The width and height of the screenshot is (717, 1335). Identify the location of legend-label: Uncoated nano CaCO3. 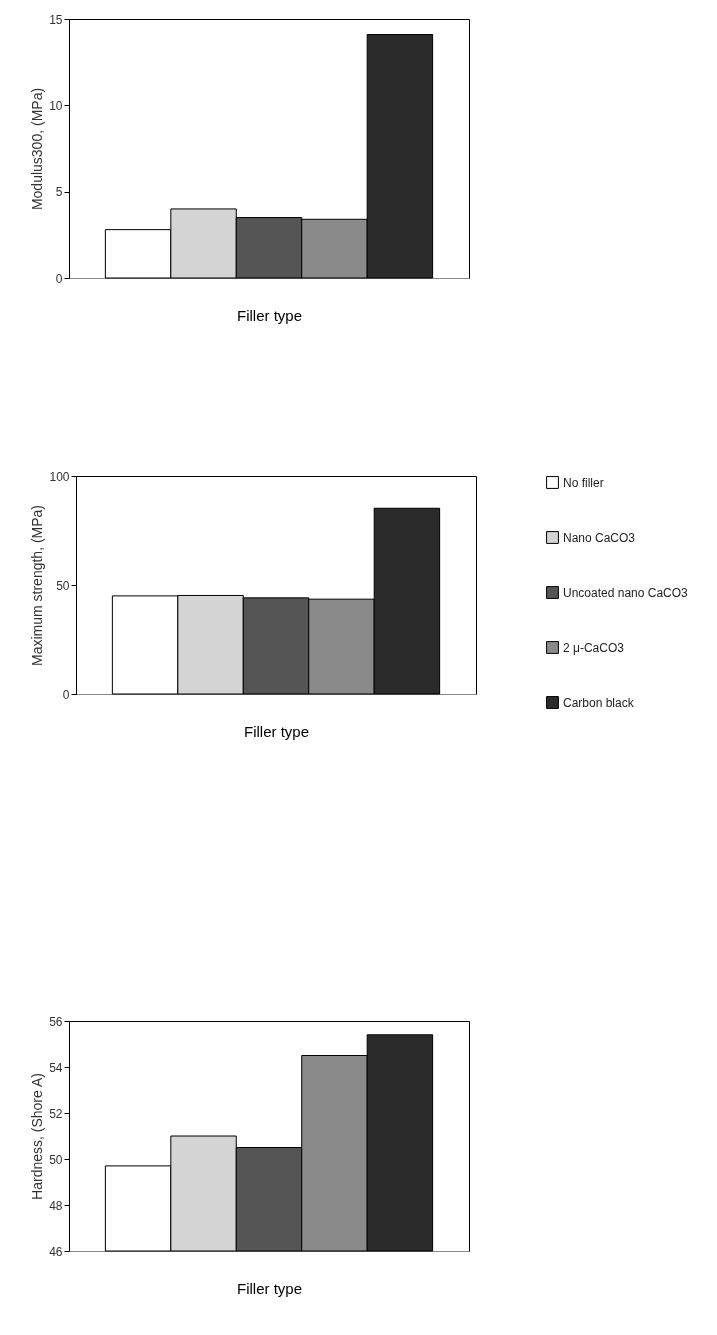
(626, 592).